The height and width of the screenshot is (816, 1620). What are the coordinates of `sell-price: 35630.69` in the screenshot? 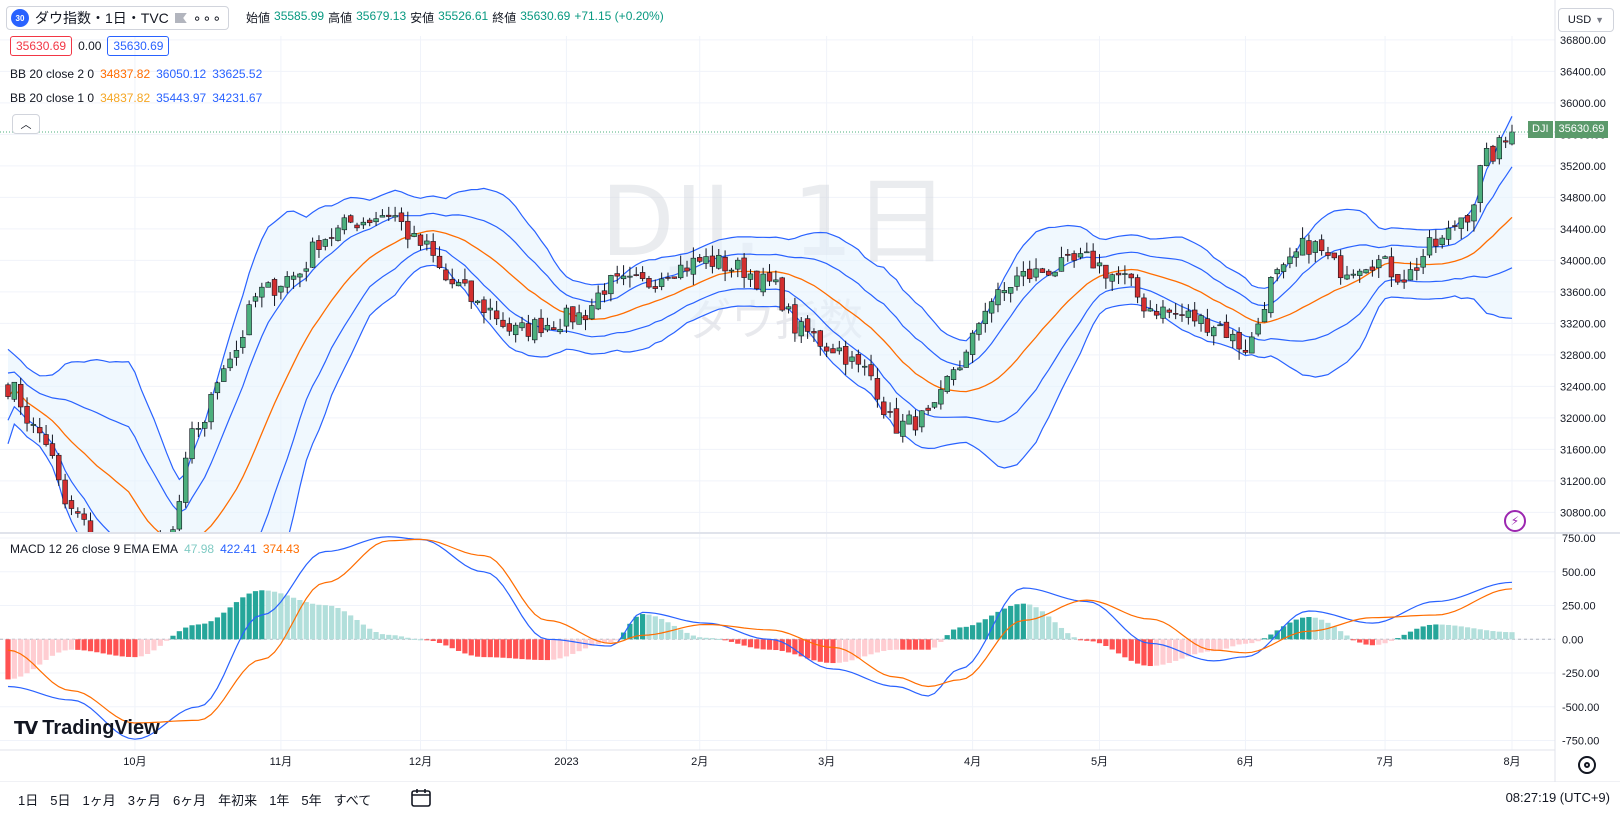 It's located at (41, 46).